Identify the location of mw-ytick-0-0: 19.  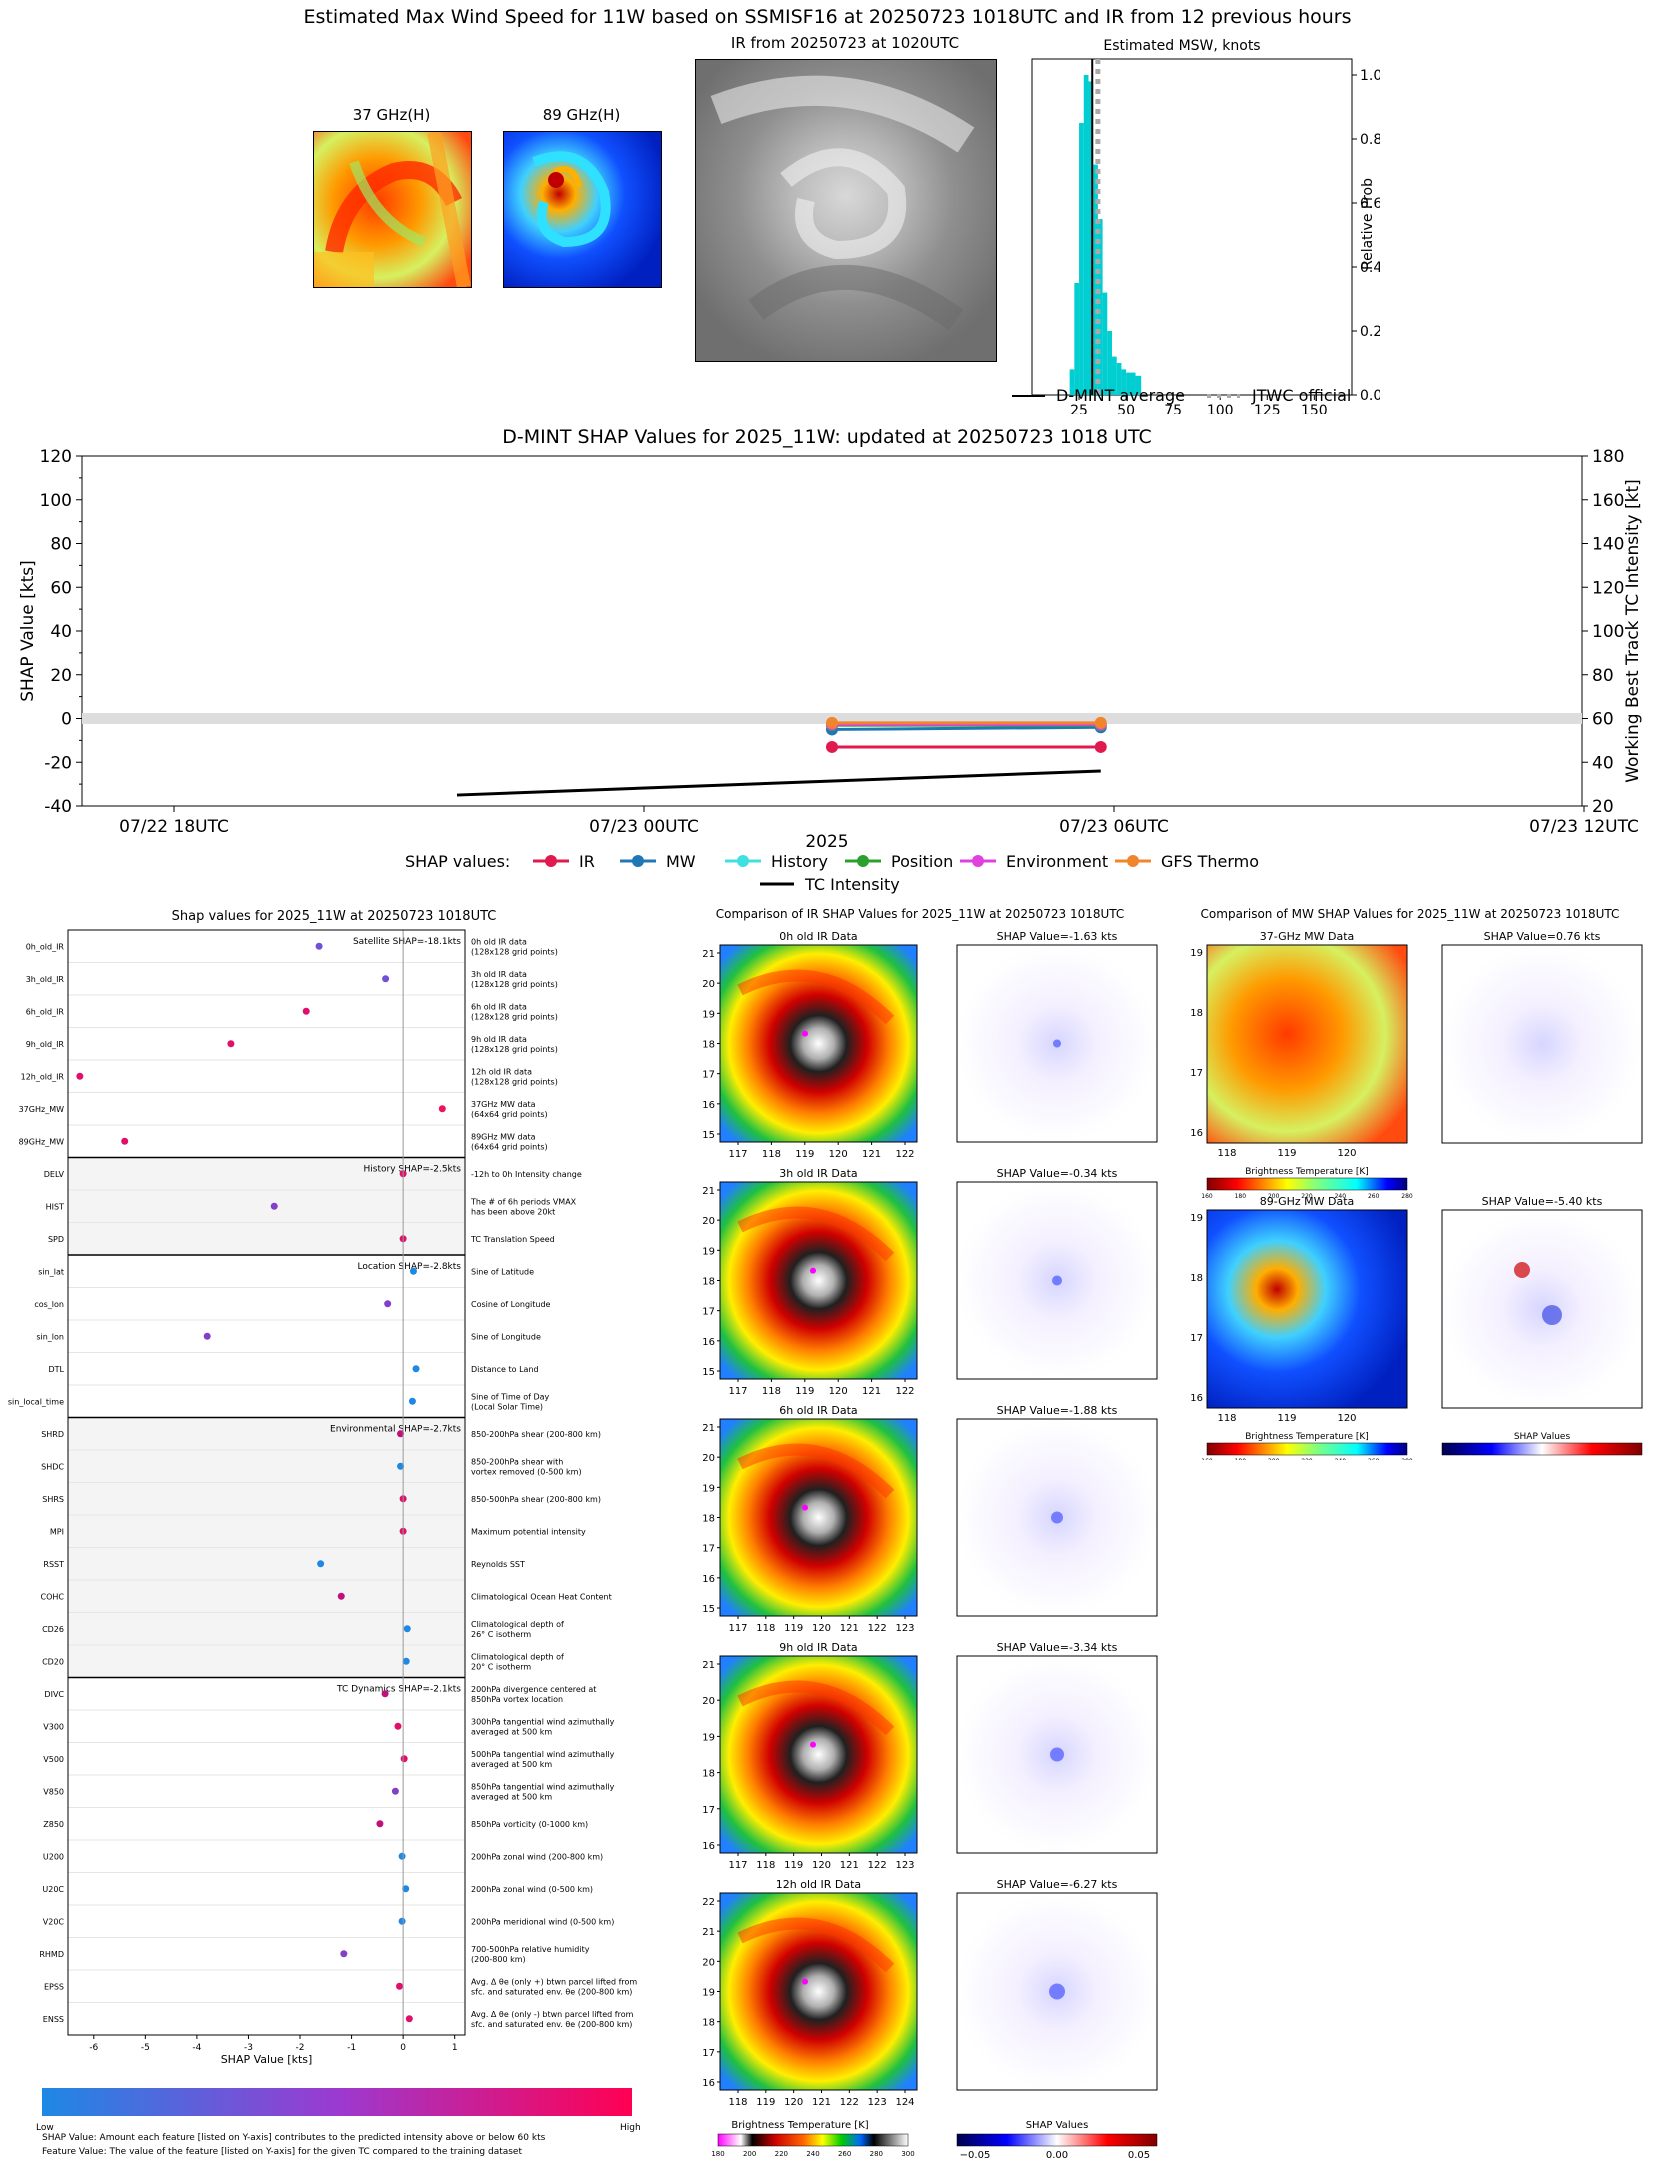
(1196, 953).